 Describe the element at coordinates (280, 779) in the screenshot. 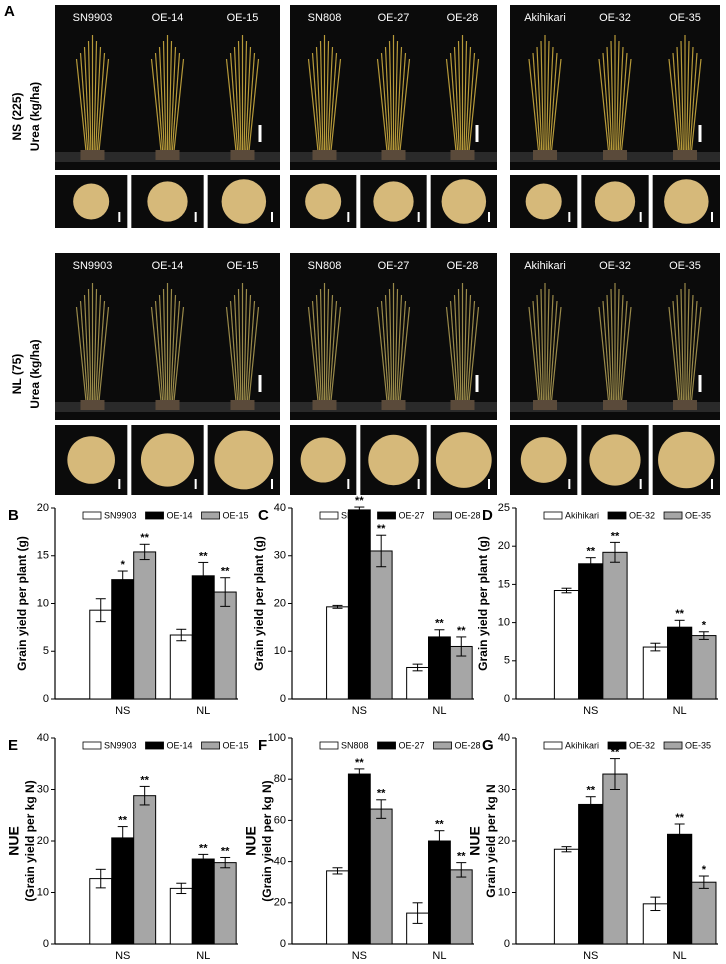

I see `y-tick-label: 80` at that location.